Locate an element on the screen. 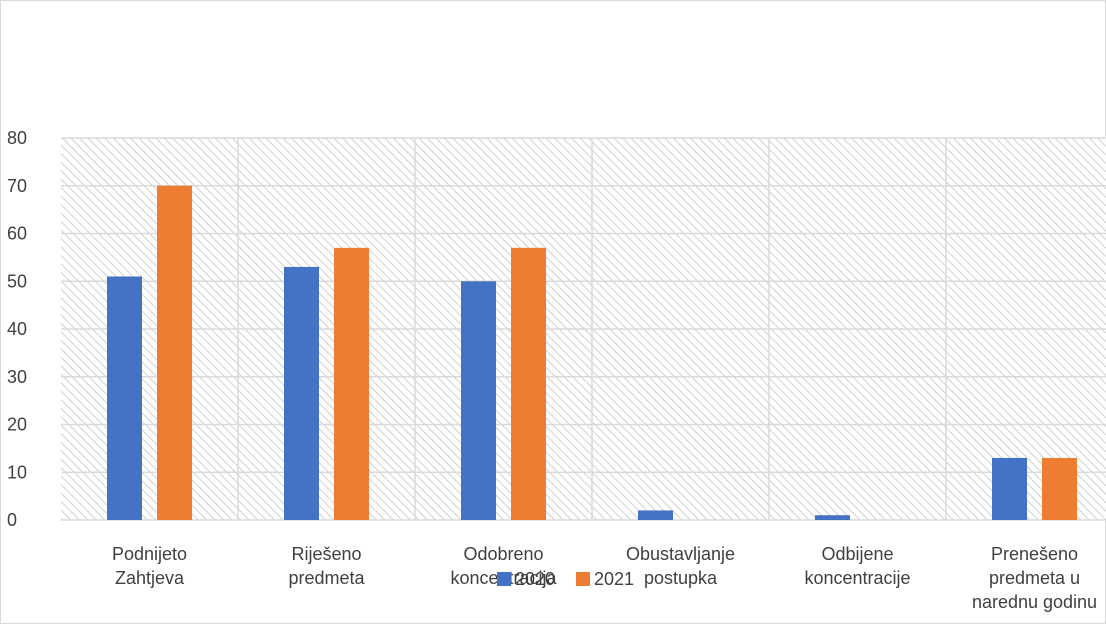 The image size is (1106, 625). y-tick-label: 60 is located at coordinates (17, 234).